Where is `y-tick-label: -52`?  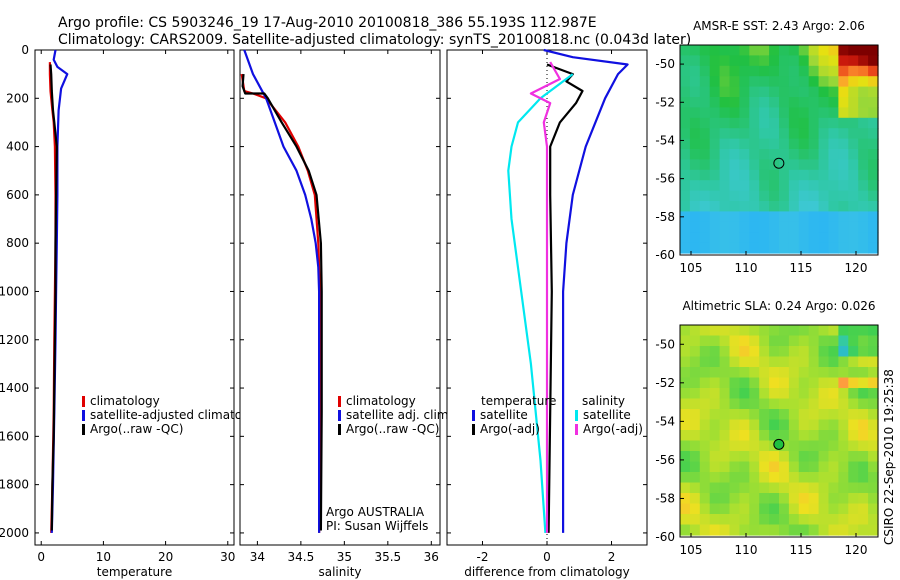
y-tick-label: -52 is located at coordinates (665, 383).